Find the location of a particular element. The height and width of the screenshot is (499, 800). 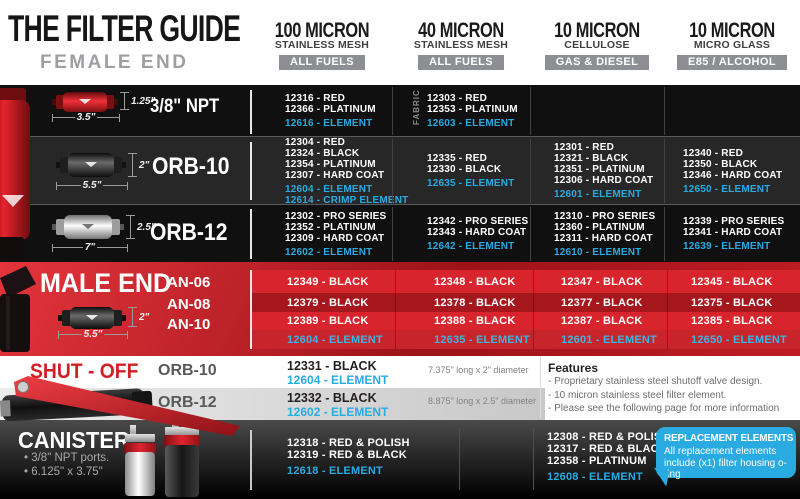

part-number: 12389 - BLACK is located at coordinates (328, 321).